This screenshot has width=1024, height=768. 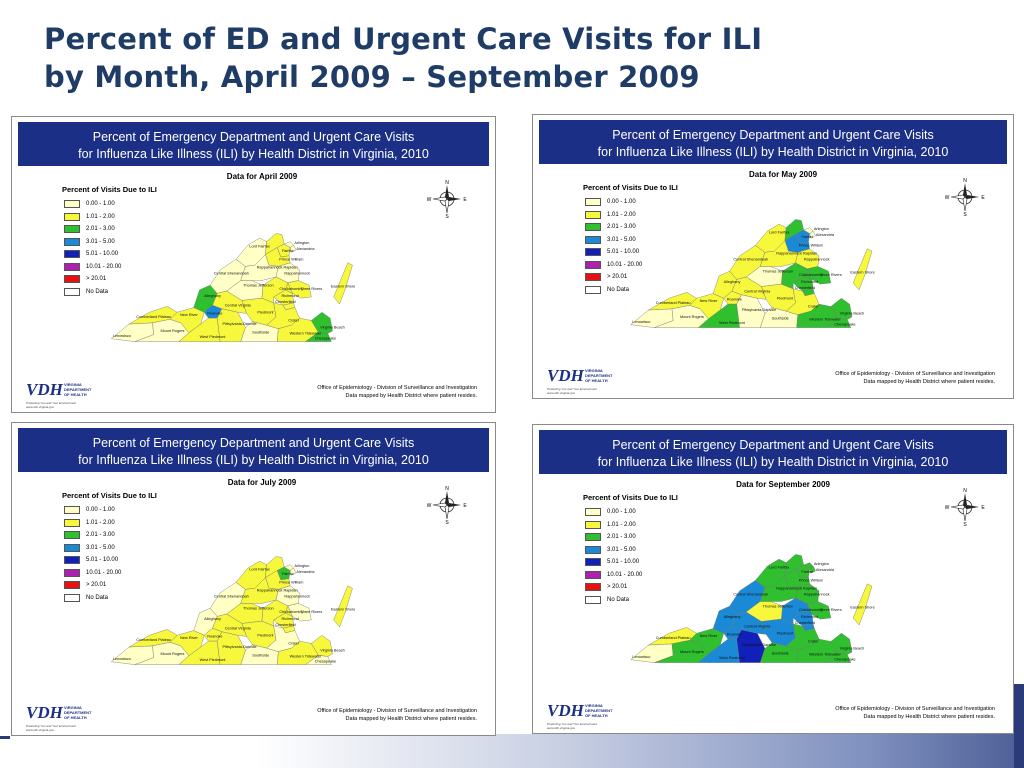 What do you see at coordinates (288, 251) in the screenshot?
I see `district-label-fairfax: Fairfax` at bounding box center [288, 251].